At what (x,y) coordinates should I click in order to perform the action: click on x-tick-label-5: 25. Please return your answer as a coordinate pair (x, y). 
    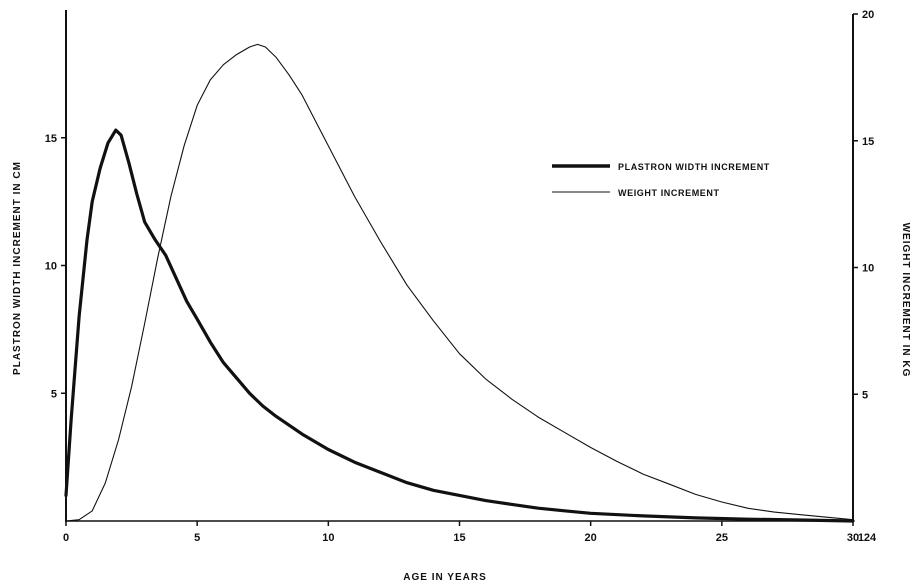
    Looking at the image, I should click on (722, 538).